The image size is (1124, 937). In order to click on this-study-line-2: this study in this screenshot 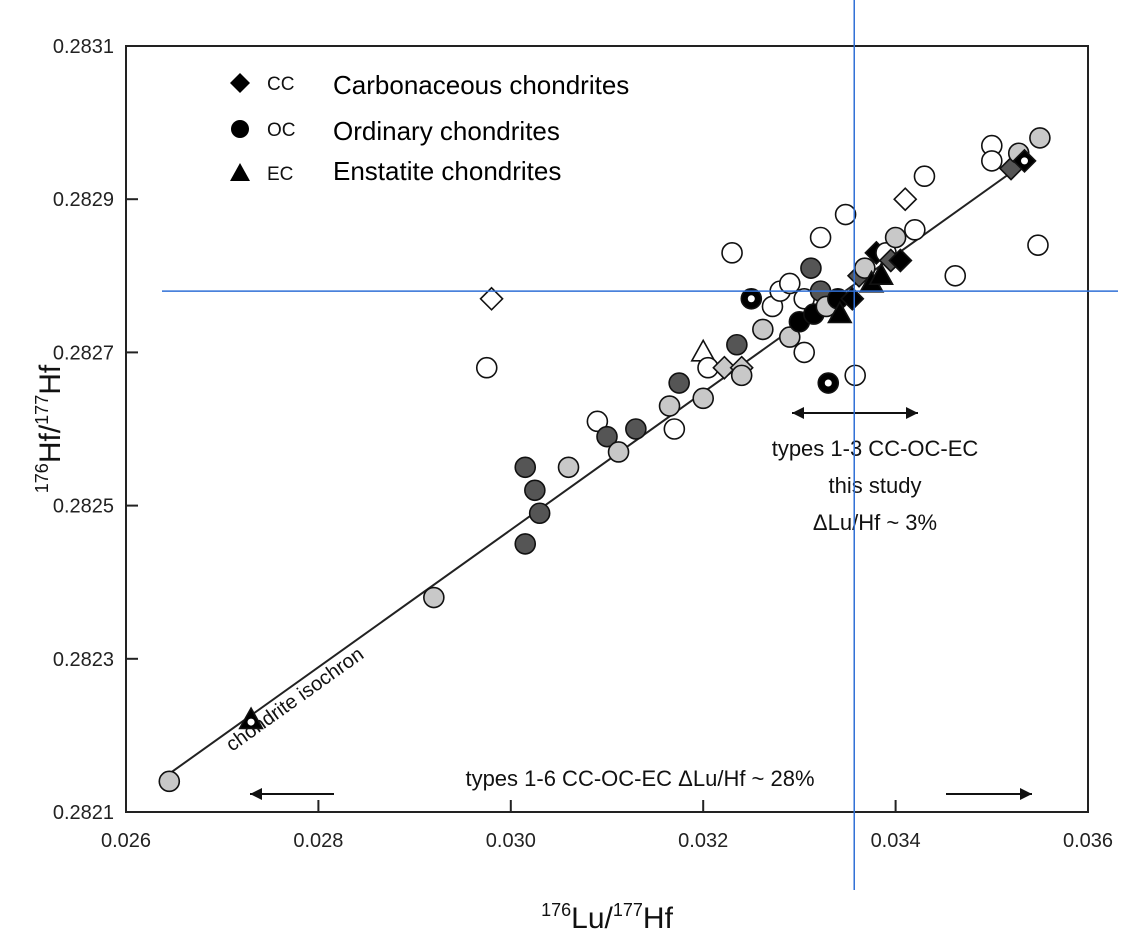, I will do `click(875, 485)`.